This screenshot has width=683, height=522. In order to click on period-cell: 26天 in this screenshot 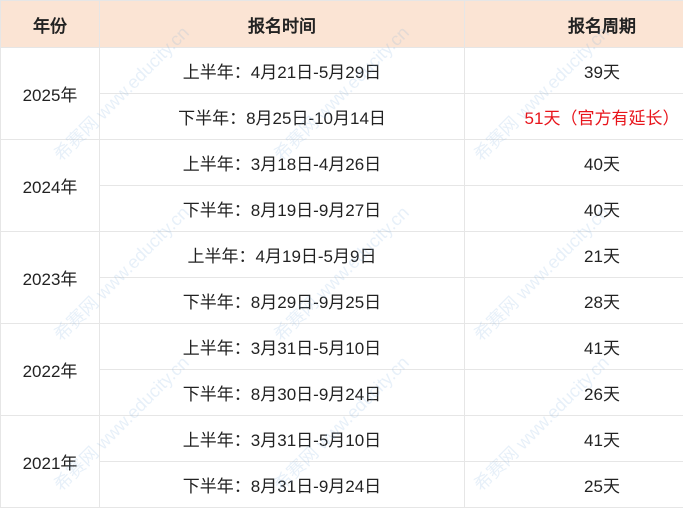, I will do `click(573, 392)`.